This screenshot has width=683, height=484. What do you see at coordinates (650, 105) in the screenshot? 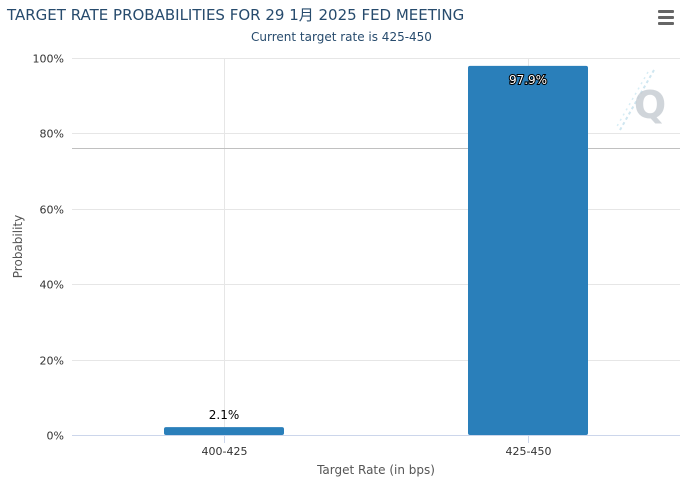
I see `watermark-letter: Q` at bounding box center [650, 105].